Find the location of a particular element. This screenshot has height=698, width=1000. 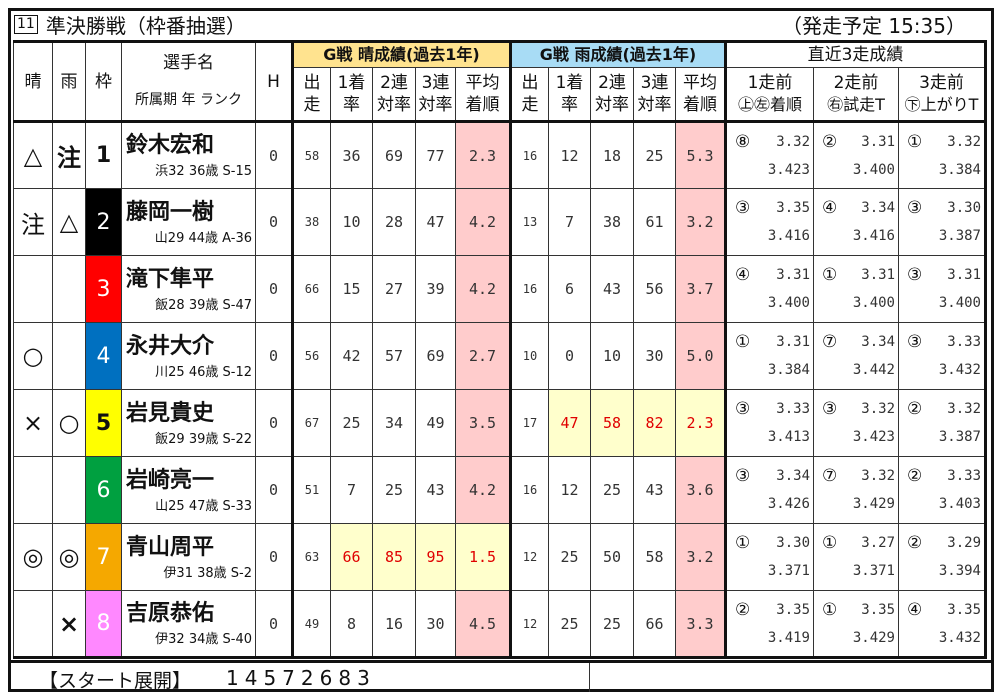

sun-stat-header: 1着率 is located at coordinates (351, 95).